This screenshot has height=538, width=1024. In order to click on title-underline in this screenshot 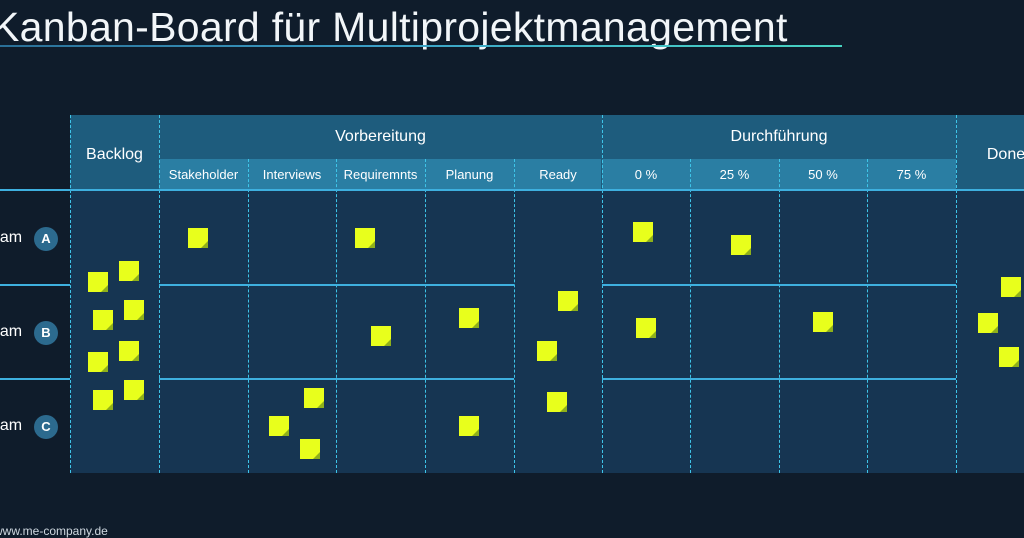, I will do `click(421, 46)`.